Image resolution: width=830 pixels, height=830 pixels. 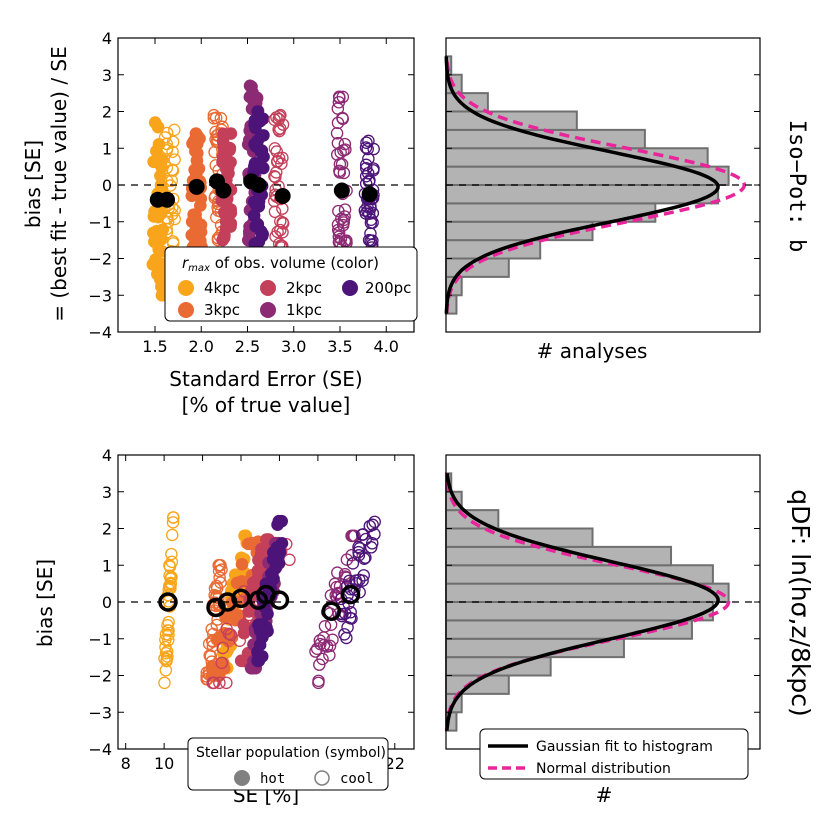 I want to click on legend-marker-cool, so click(x=322, y=778).